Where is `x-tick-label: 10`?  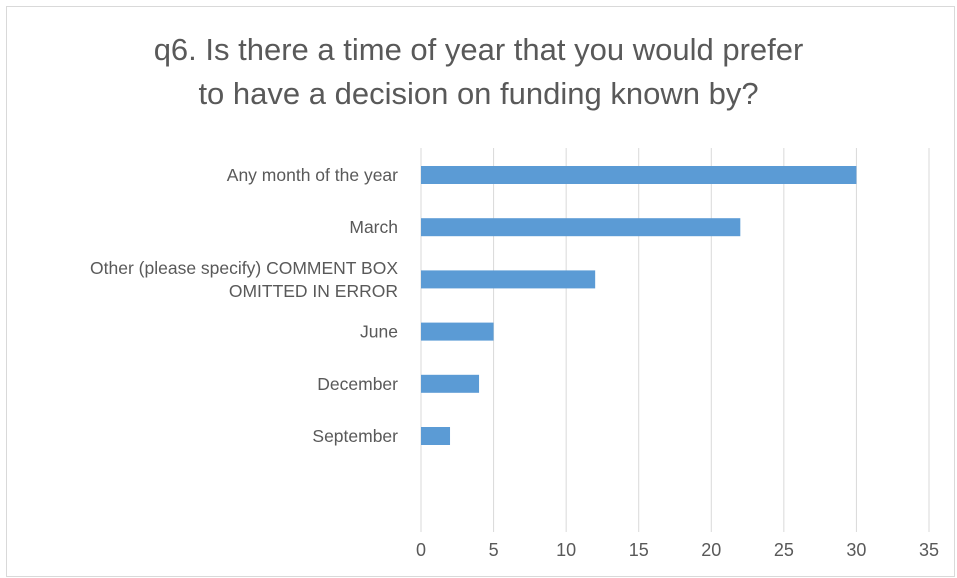 x-tick-label: 10 is located at coordinates (566, 550).